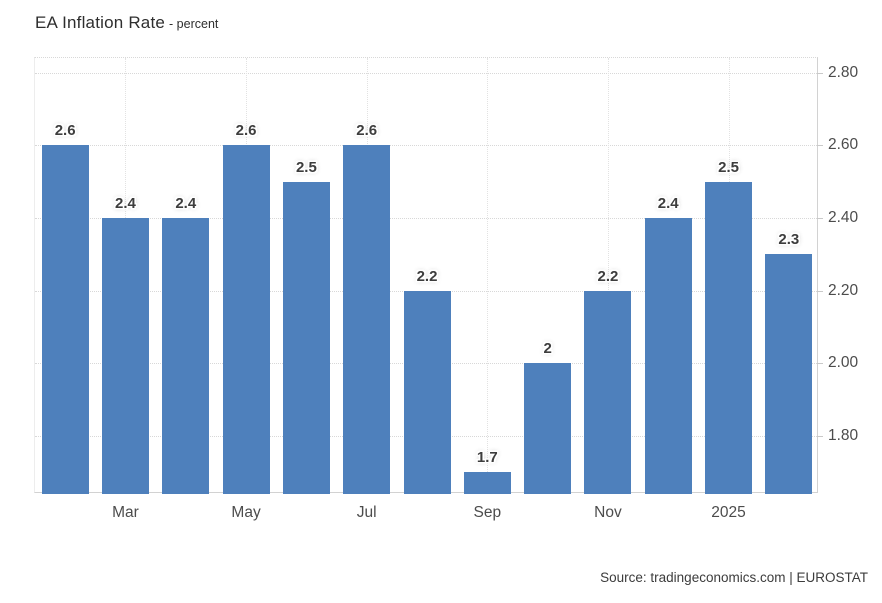 The image size is (882, 603). I want to click on bar-value-label: 1.7, so click(487, 458).